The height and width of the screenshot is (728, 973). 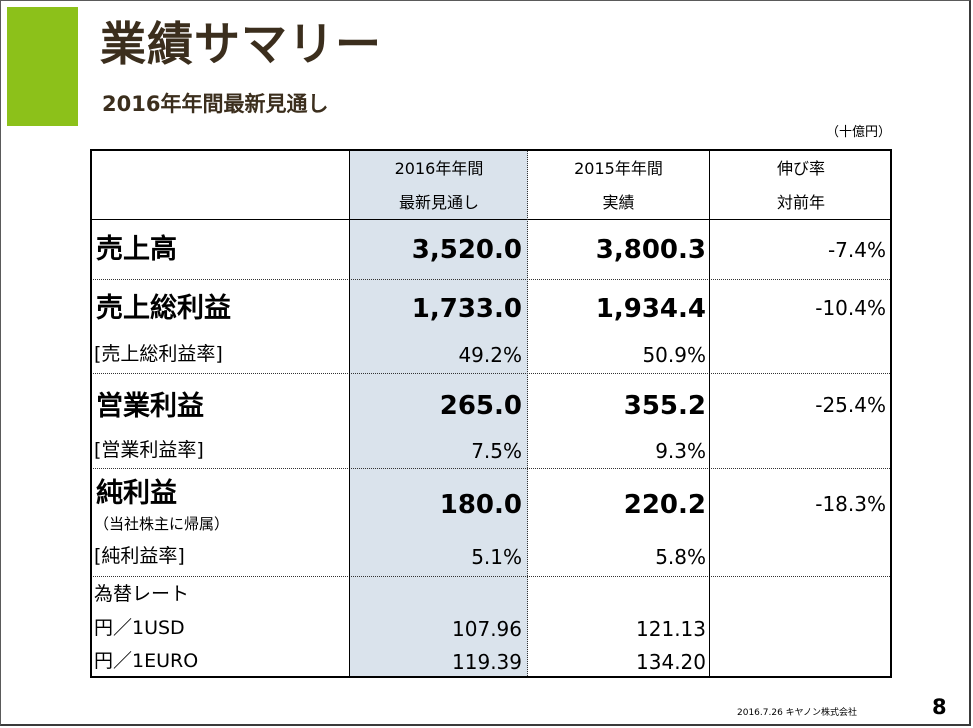 I want to click on net-income-actual: 220.2, so click(x=664, y=505).